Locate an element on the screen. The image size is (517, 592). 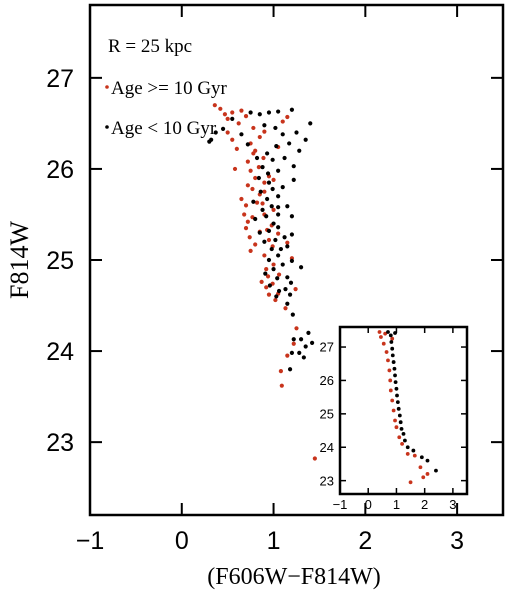
inset-x-tick-label-3: 2 is located at coordinates (424, 504).